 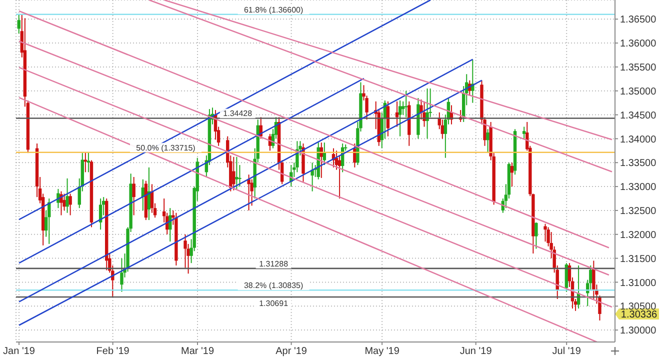 I want to click on y-tick-label: 1.32000, so click(x=638, y=235).